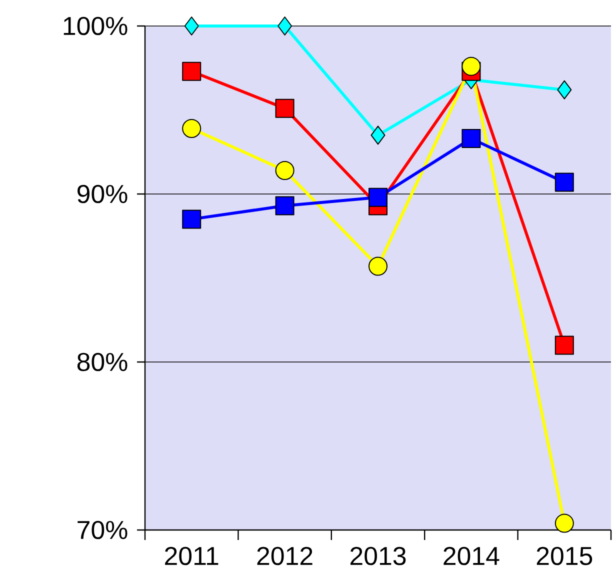 This screenshot has height=587, width=613. What do you see at coordinates (102, 362) in the screenshot?
I see `y-tick-label: 80%` at bounding box center [102, 362].